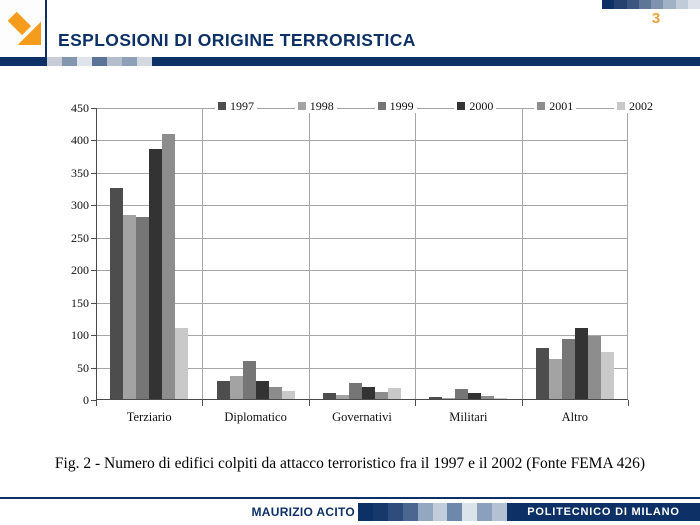 This screenshot has height=525, width=700. Describe the element at coordinates (169, 266) in the screenshot. I see `bar-terziario-2001` at that location.